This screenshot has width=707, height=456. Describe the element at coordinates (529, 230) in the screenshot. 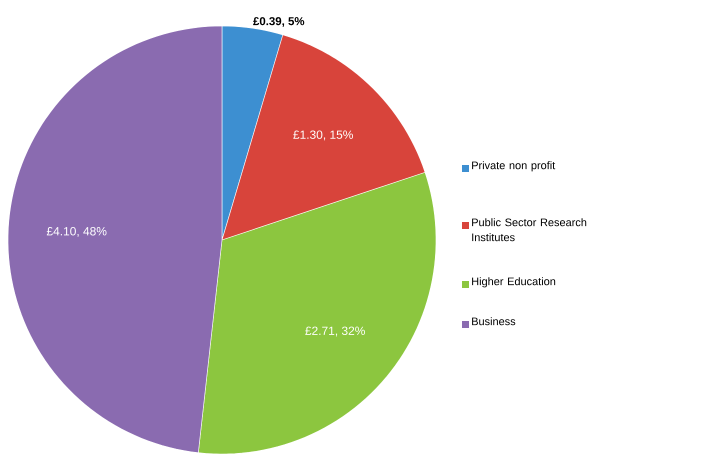

I see `legend-label: Public Sector Research Institutes` at that location.